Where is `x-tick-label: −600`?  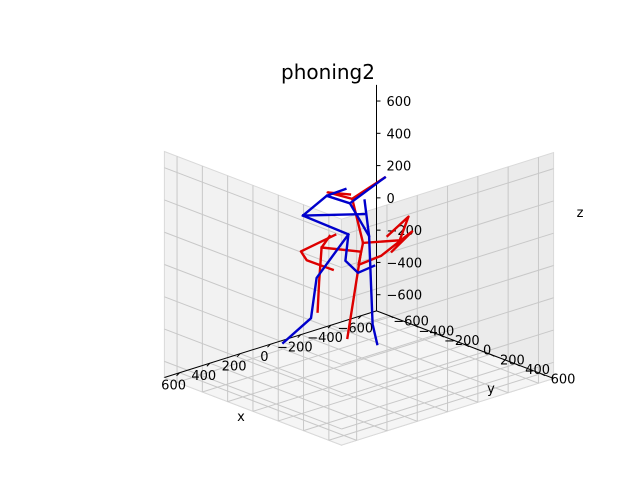 x-tick-label: −600 is located at coordinates (355, 329).